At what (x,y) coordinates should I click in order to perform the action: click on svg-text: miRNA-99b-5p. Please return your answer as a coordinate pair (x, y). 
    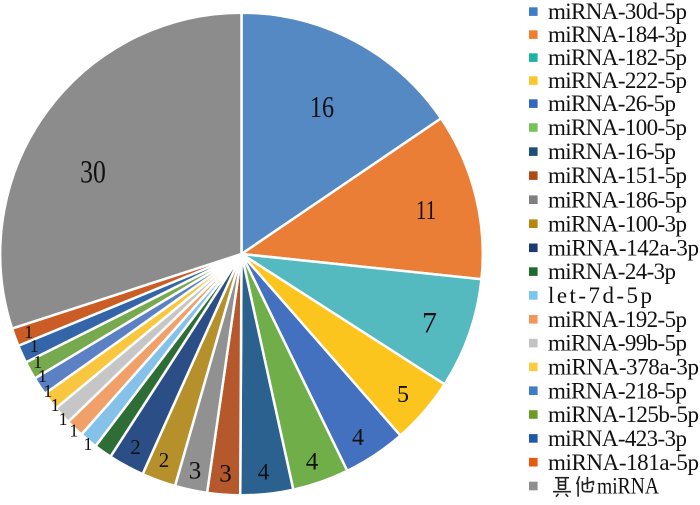
    Looking at the image, I should click on (617, 343).